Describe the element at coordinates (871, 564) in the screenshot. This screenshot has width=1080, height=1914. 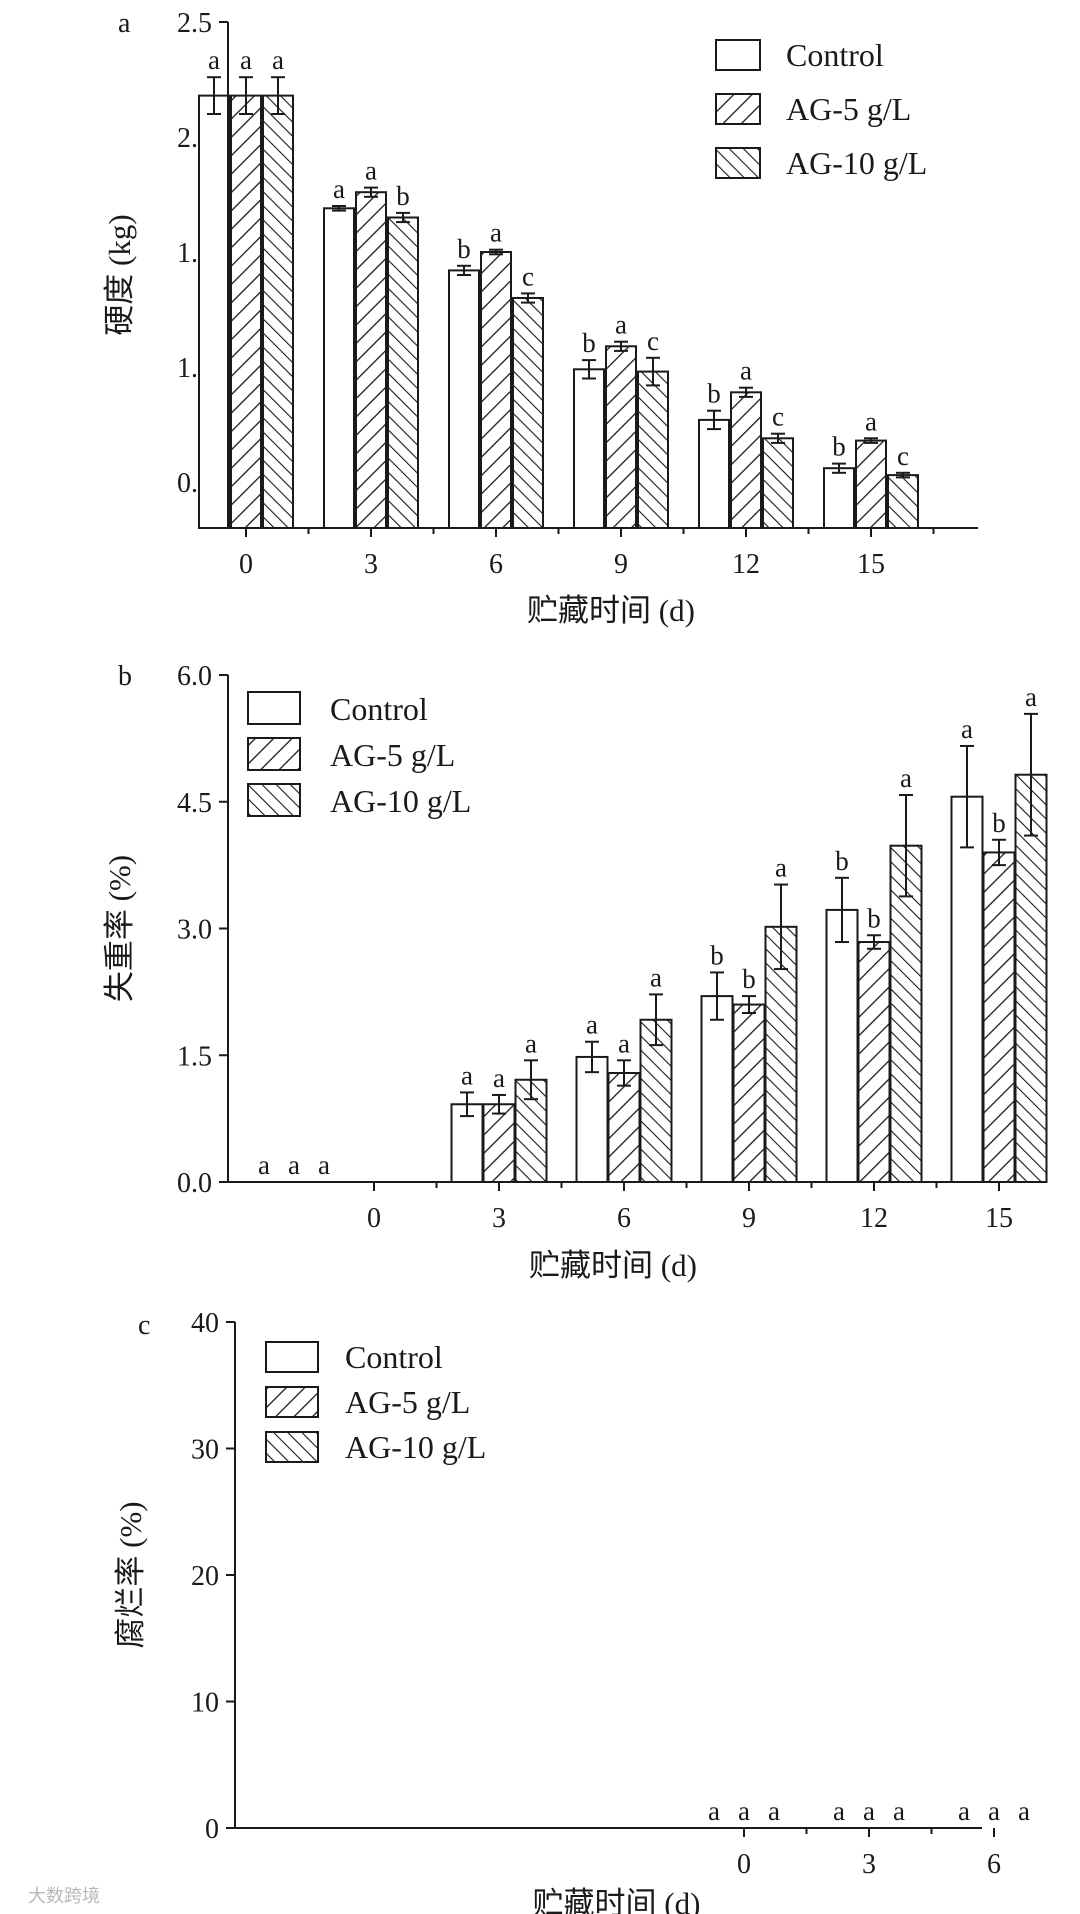
I see `x-tick-label: 15` at that location.